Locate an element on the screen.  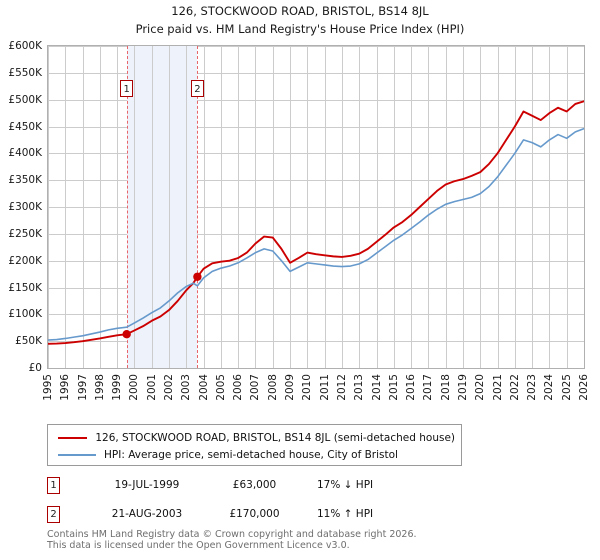
transaction-hpi-delta-2: 11% ↑ HPI is located at coordinates (345, 514).